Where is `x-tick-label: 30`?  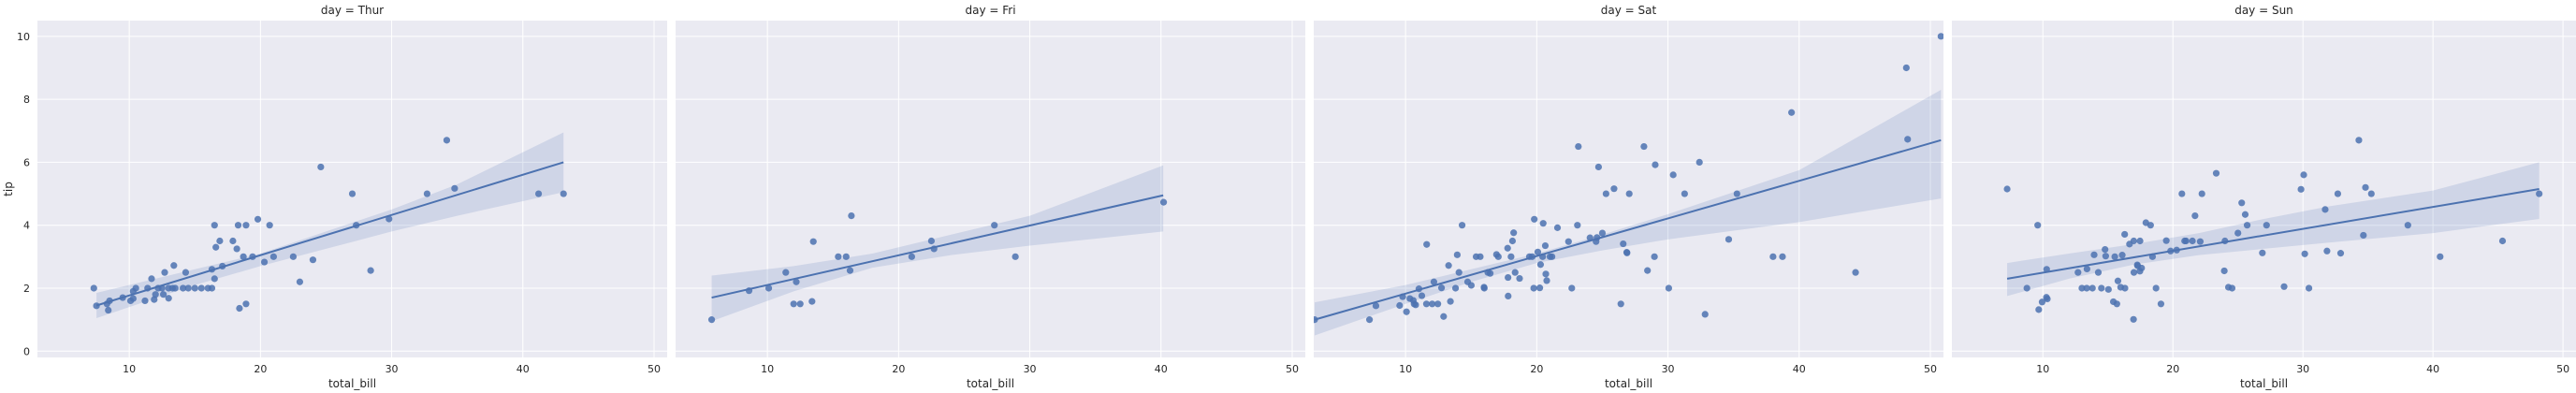
x-tick-label: 30 is located at coordinates (1030, 369).